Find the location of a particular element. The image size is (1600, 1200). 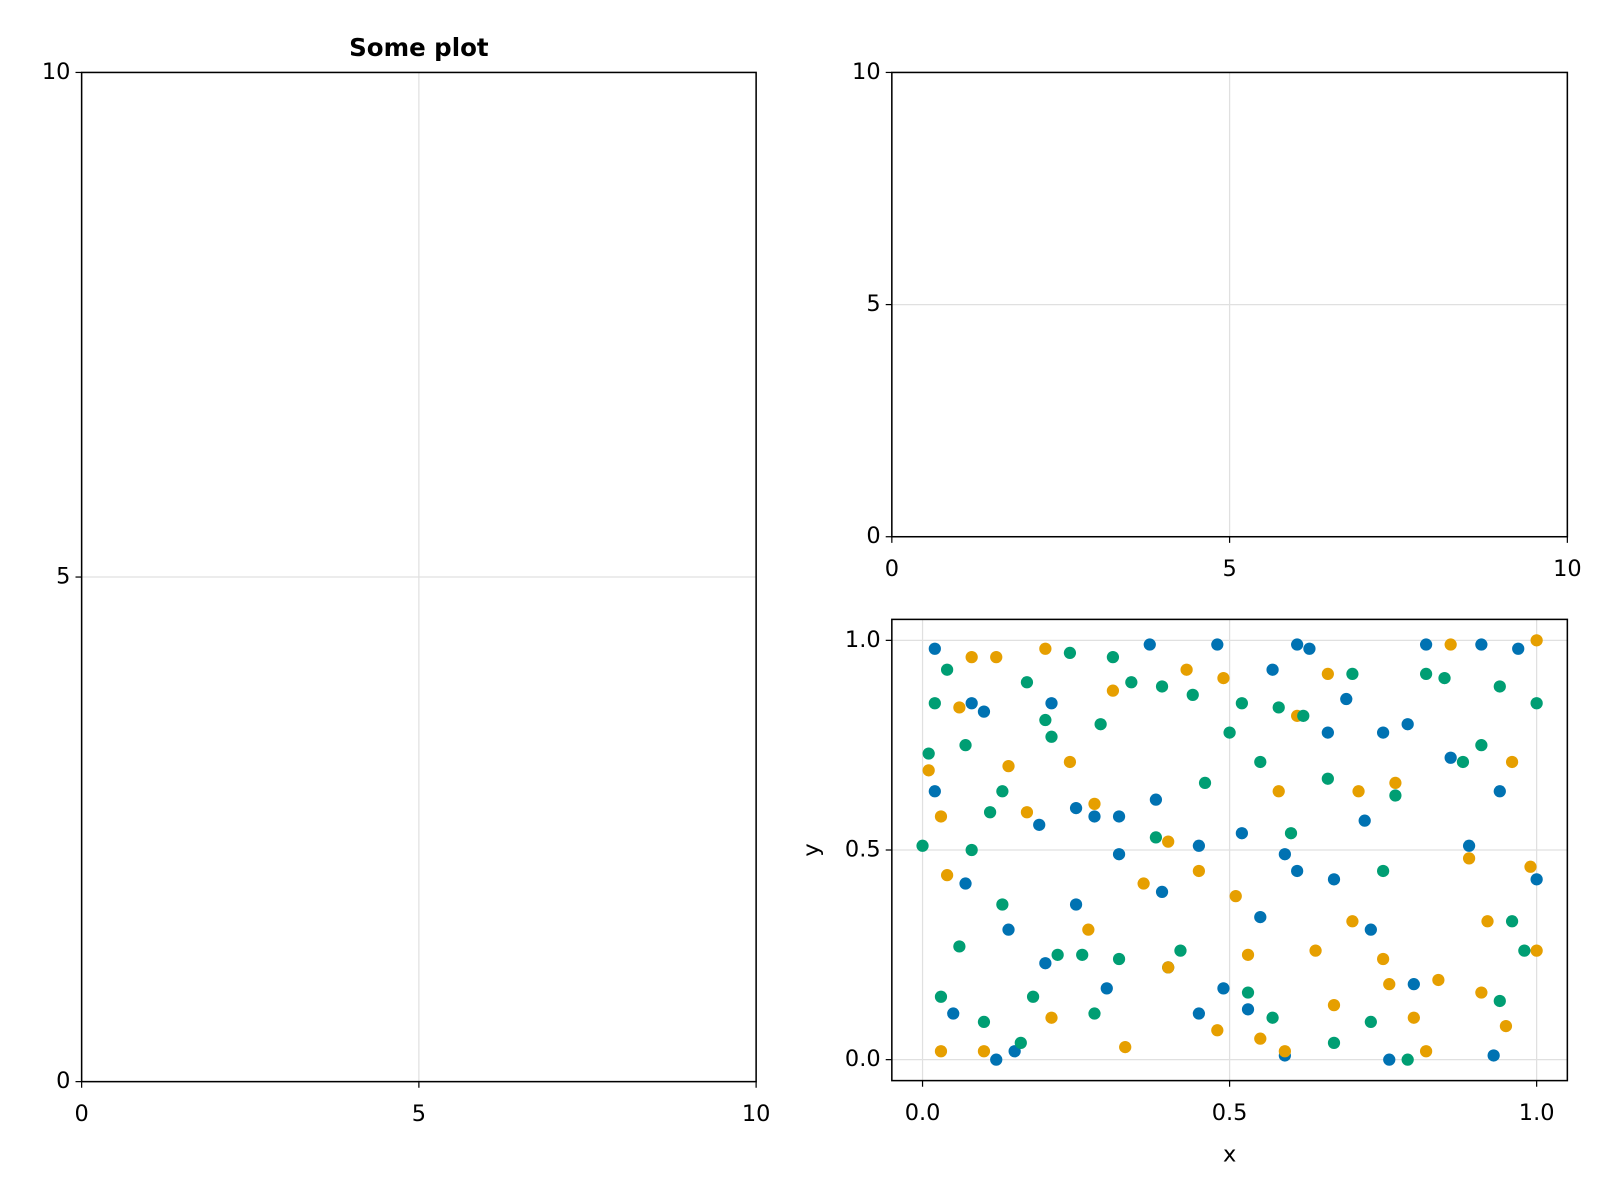

x-tick-label: 0 is located at coordinates (81, 1114).